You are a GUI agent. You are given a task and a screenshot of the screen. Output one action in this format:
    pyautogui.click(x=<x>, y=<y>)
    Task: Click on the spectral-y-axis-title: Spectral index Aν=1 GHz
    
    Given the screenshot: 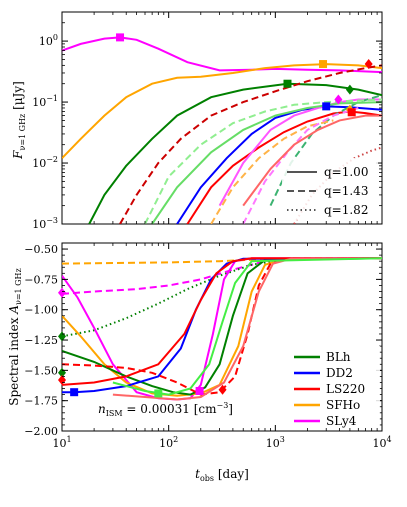 What is the action you would take?
    pyautogui.click(x=15, y=336)
    